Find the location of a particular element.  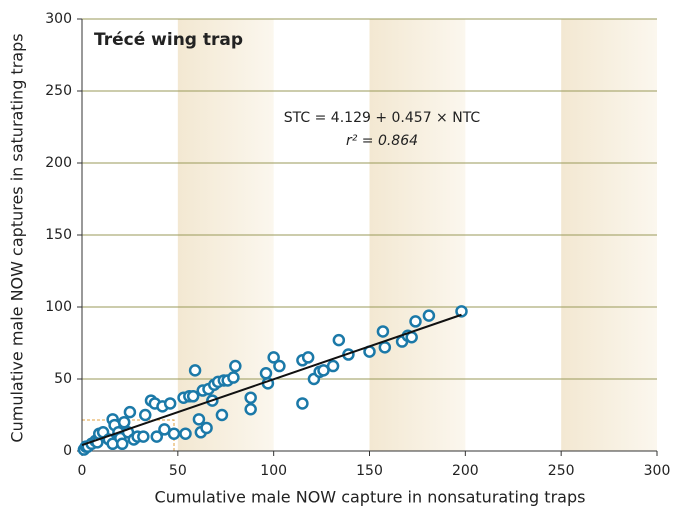

x-tick-label: 100 is located at coordinates (273, 471).